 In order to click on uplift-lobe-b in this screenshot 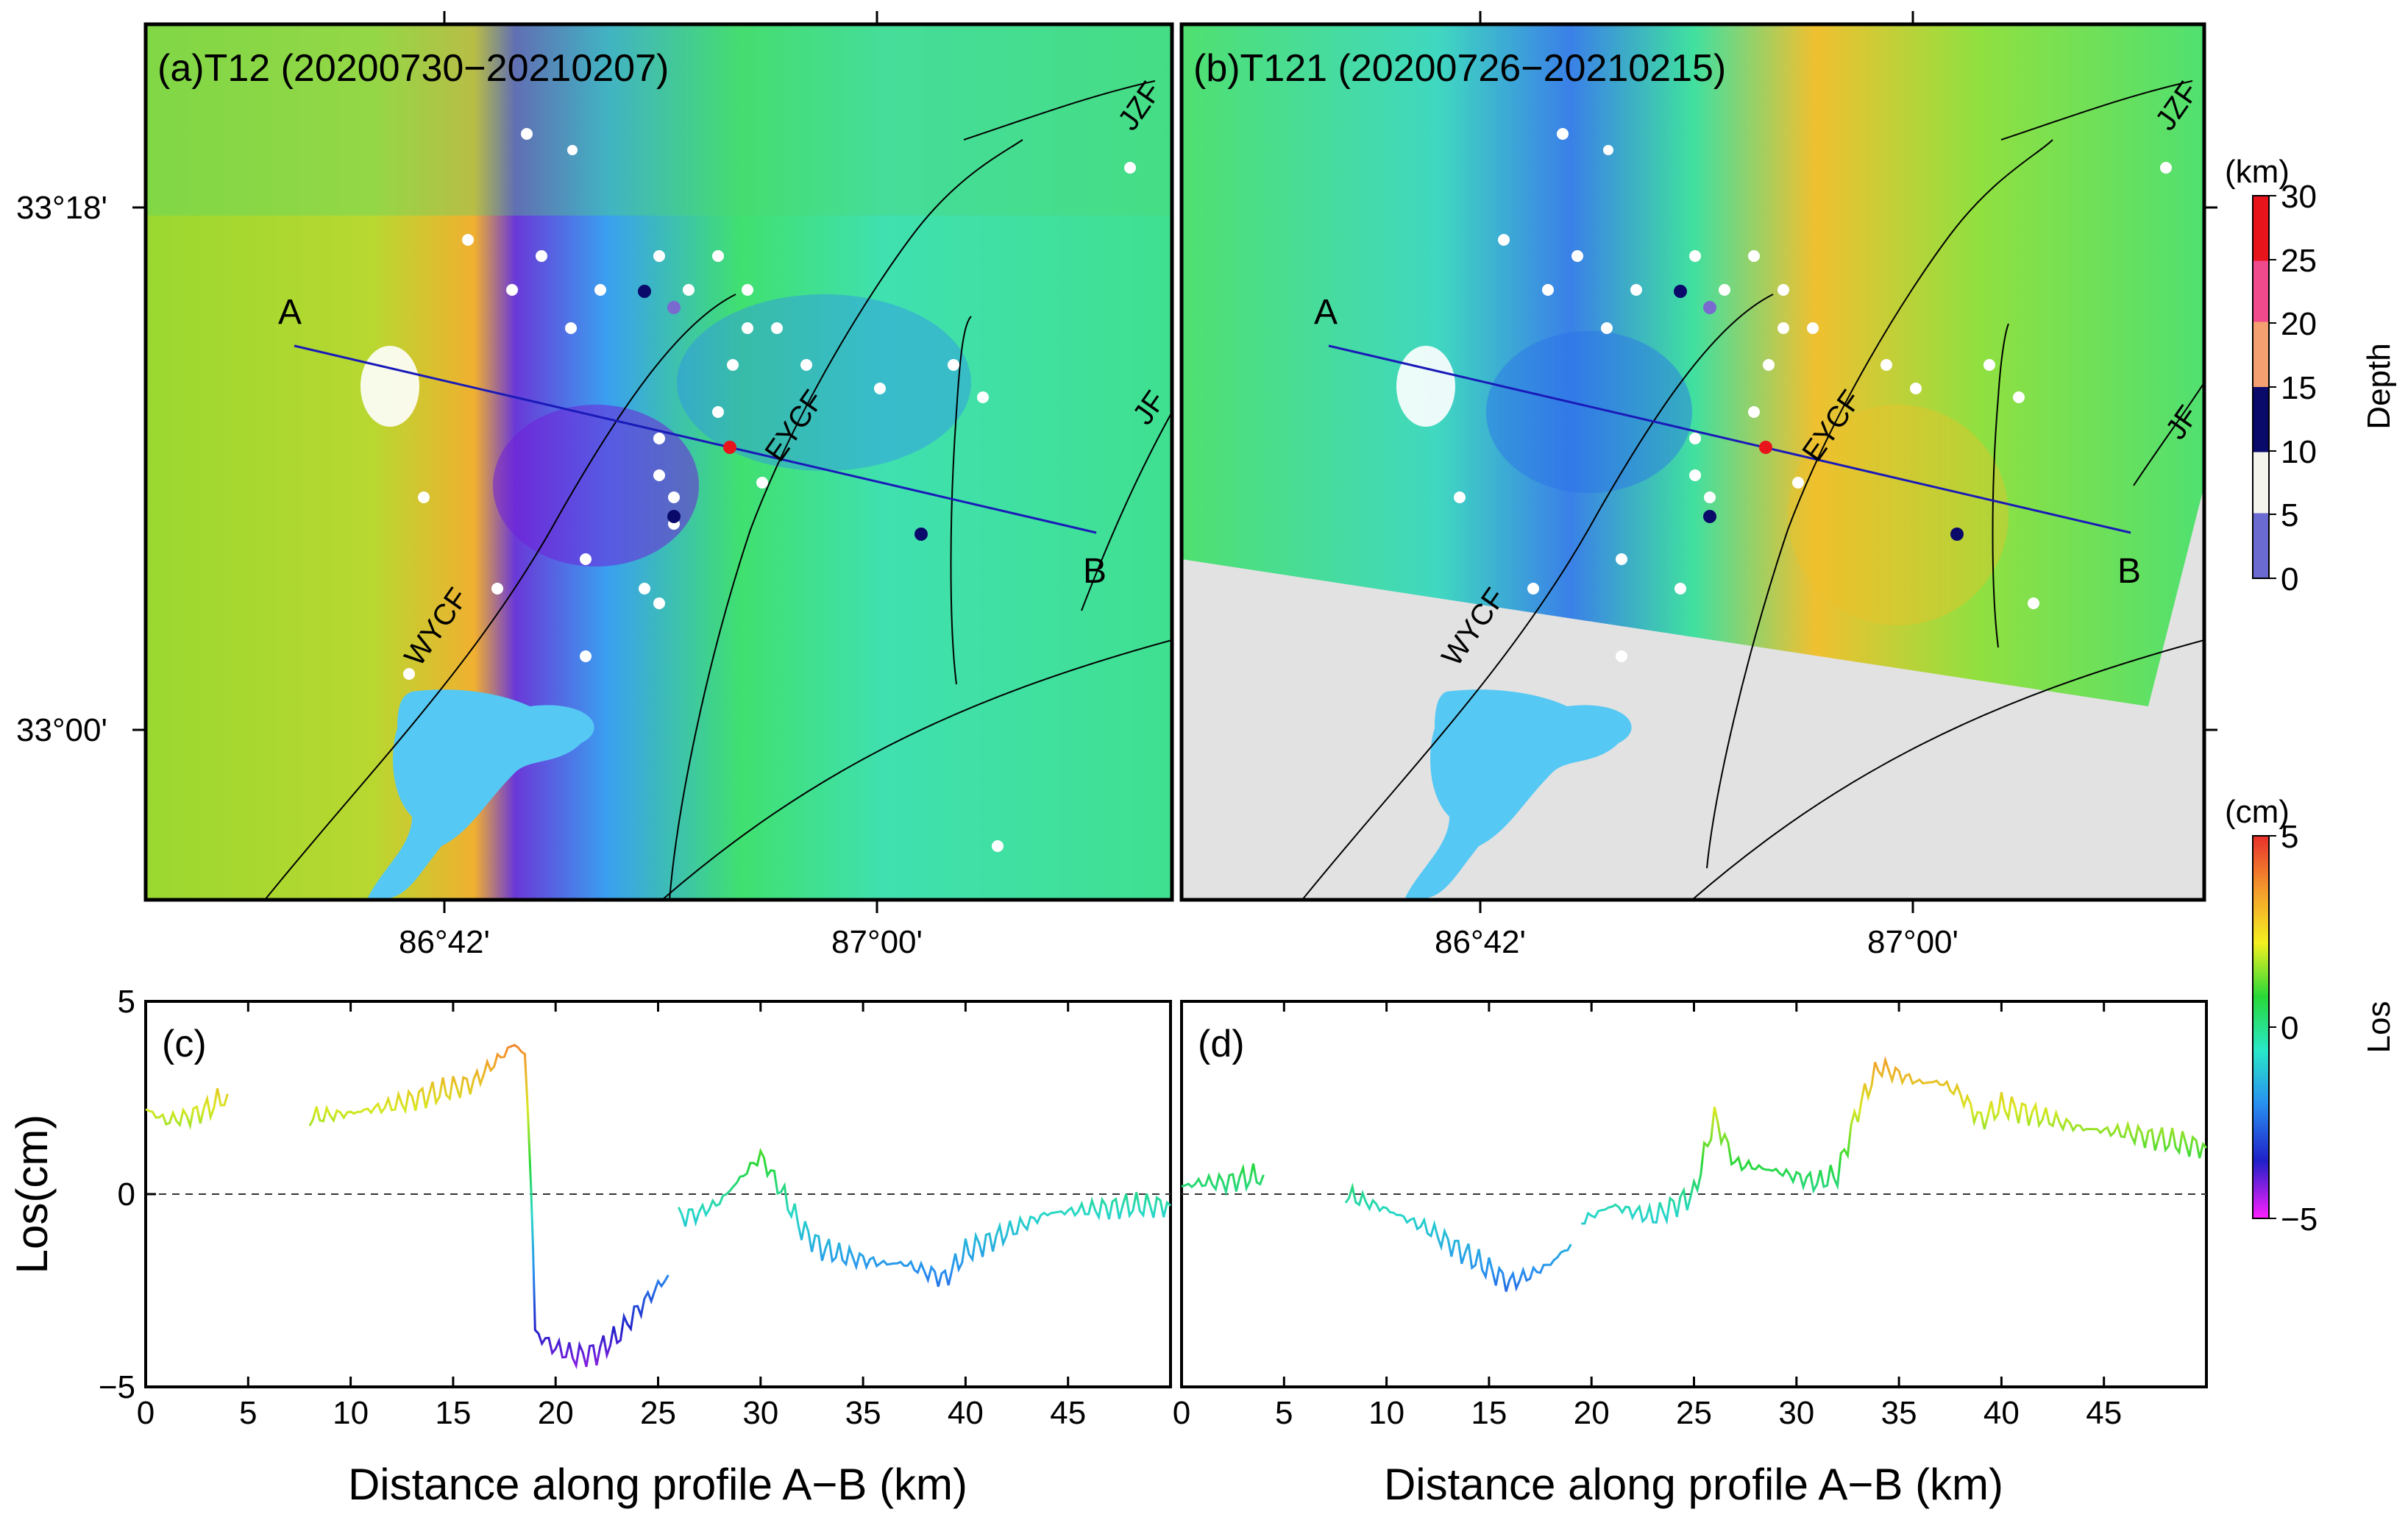, I will do `click(1899, 515)`.